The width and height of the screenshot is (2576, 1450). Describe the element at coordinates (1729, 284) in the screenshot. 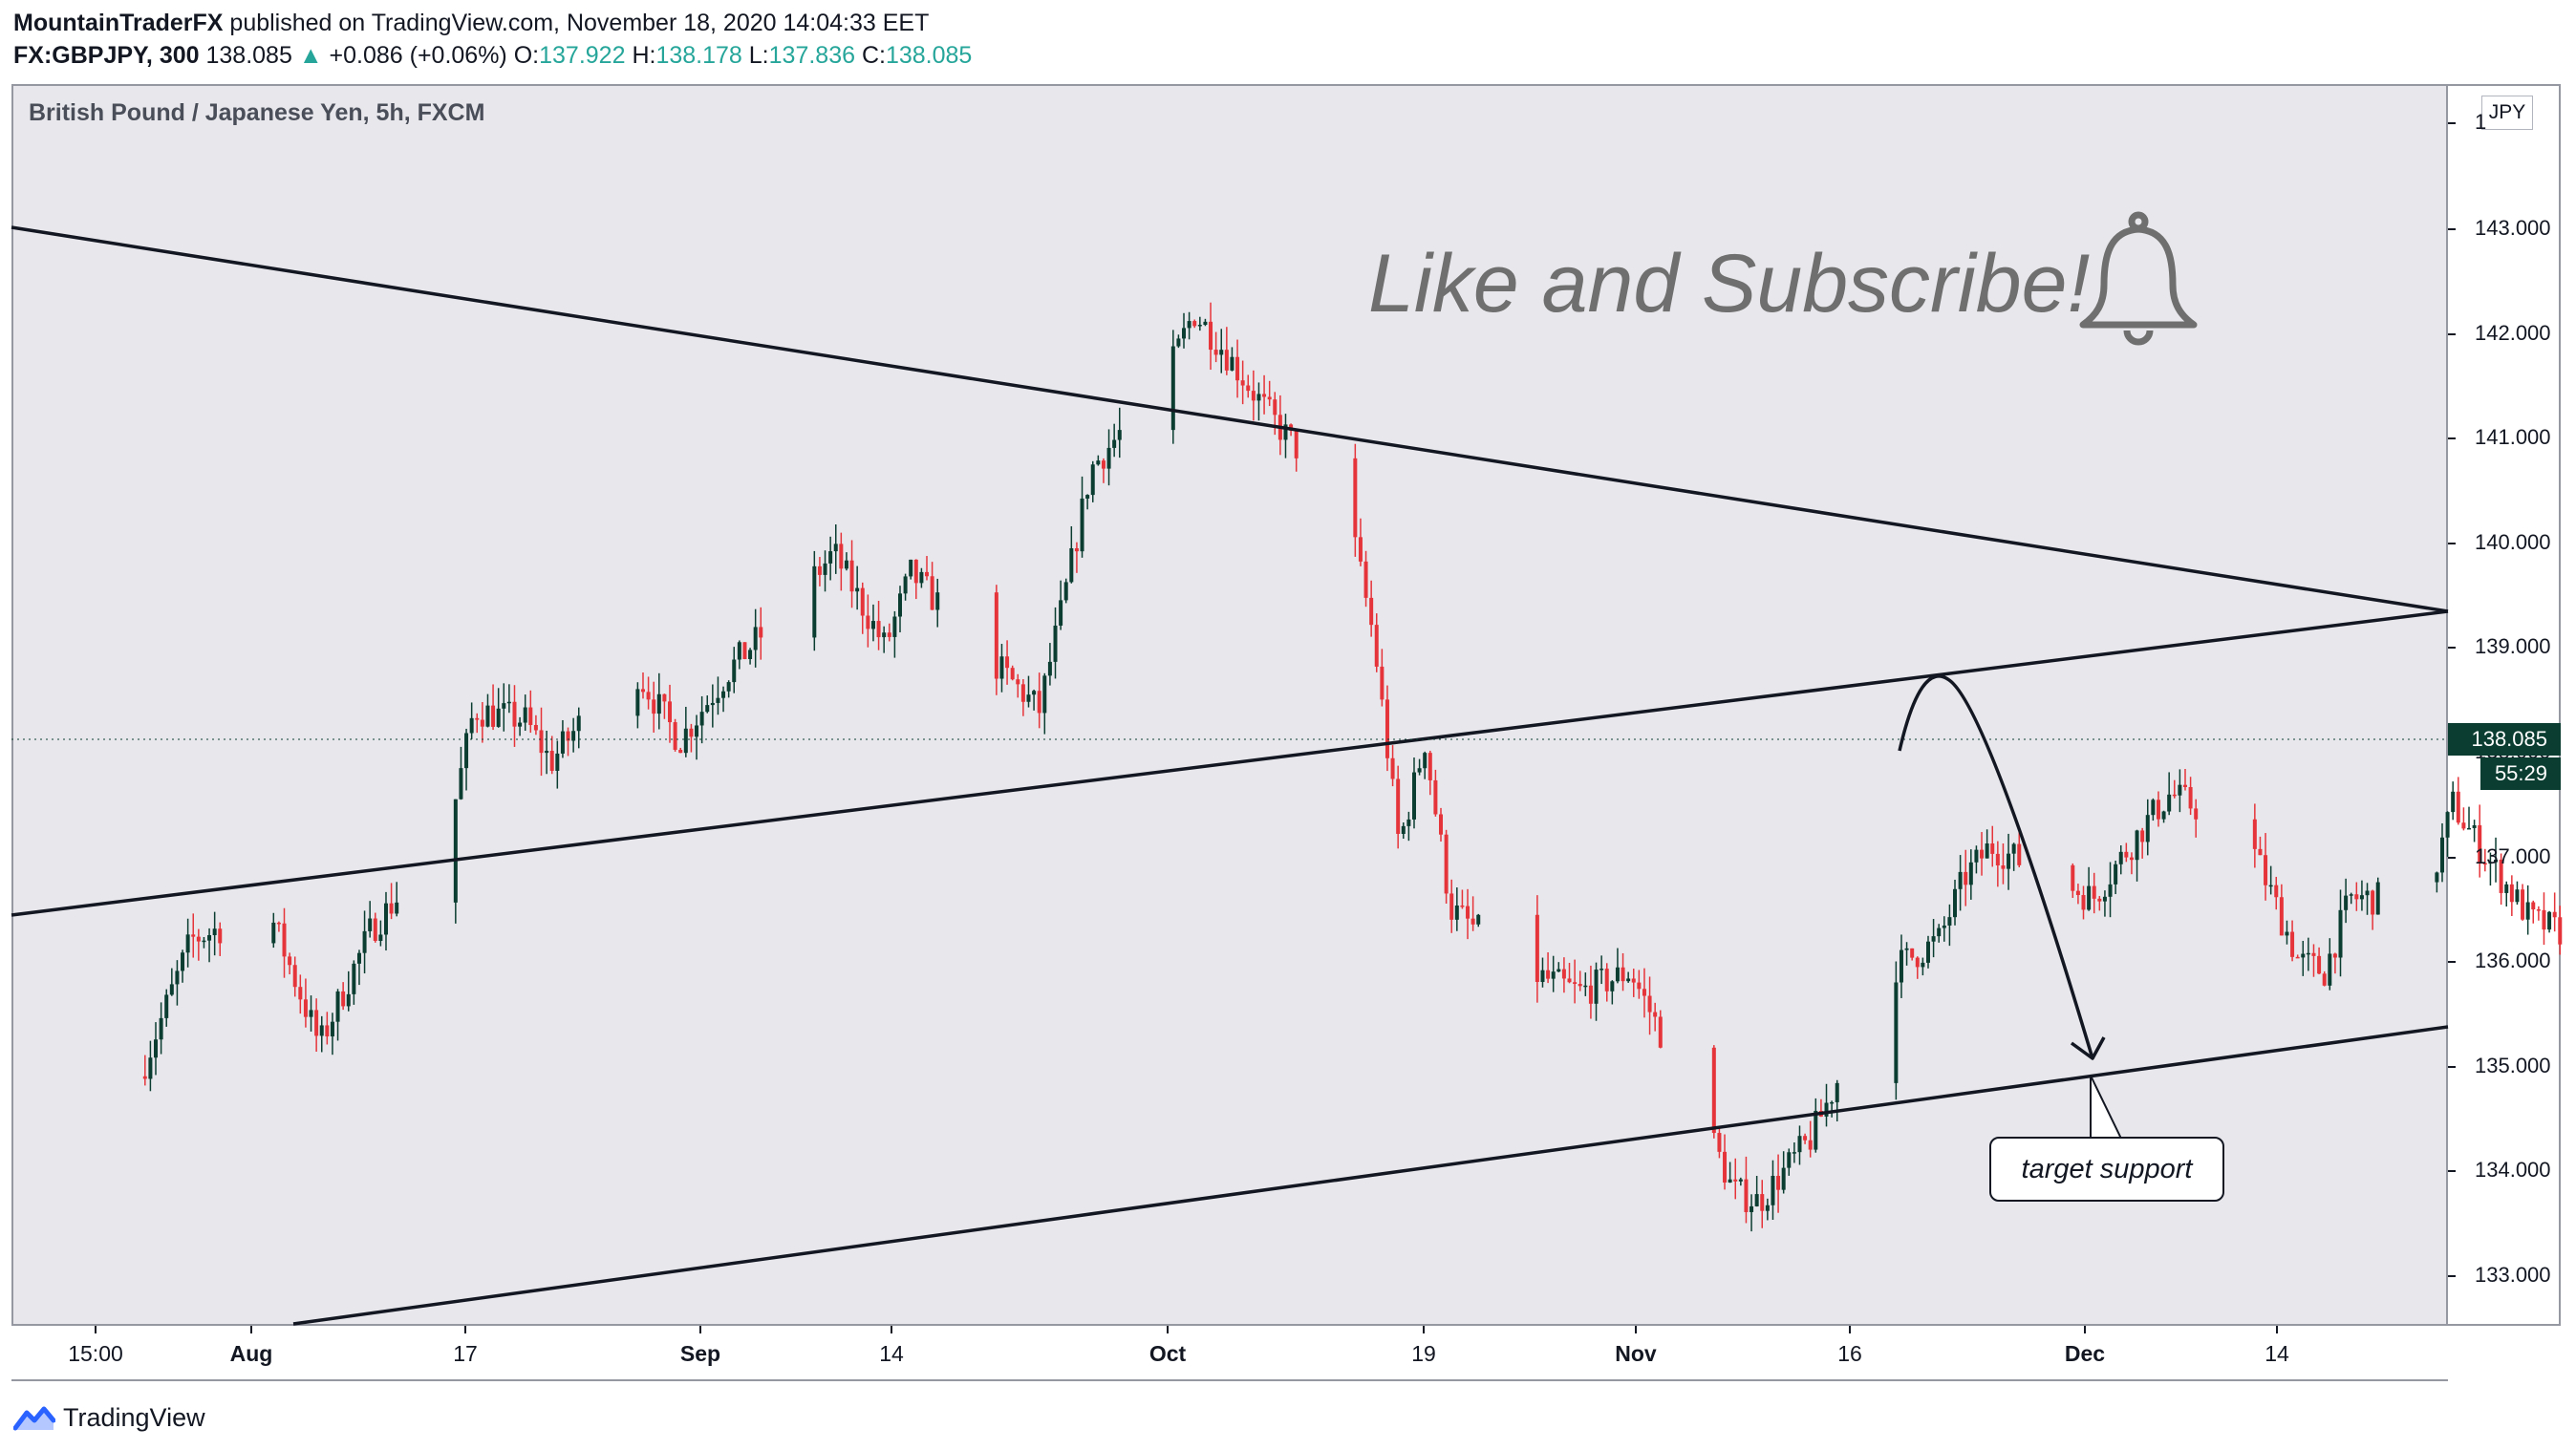

I see `promo-text: Like and Subscribe!` at that location.